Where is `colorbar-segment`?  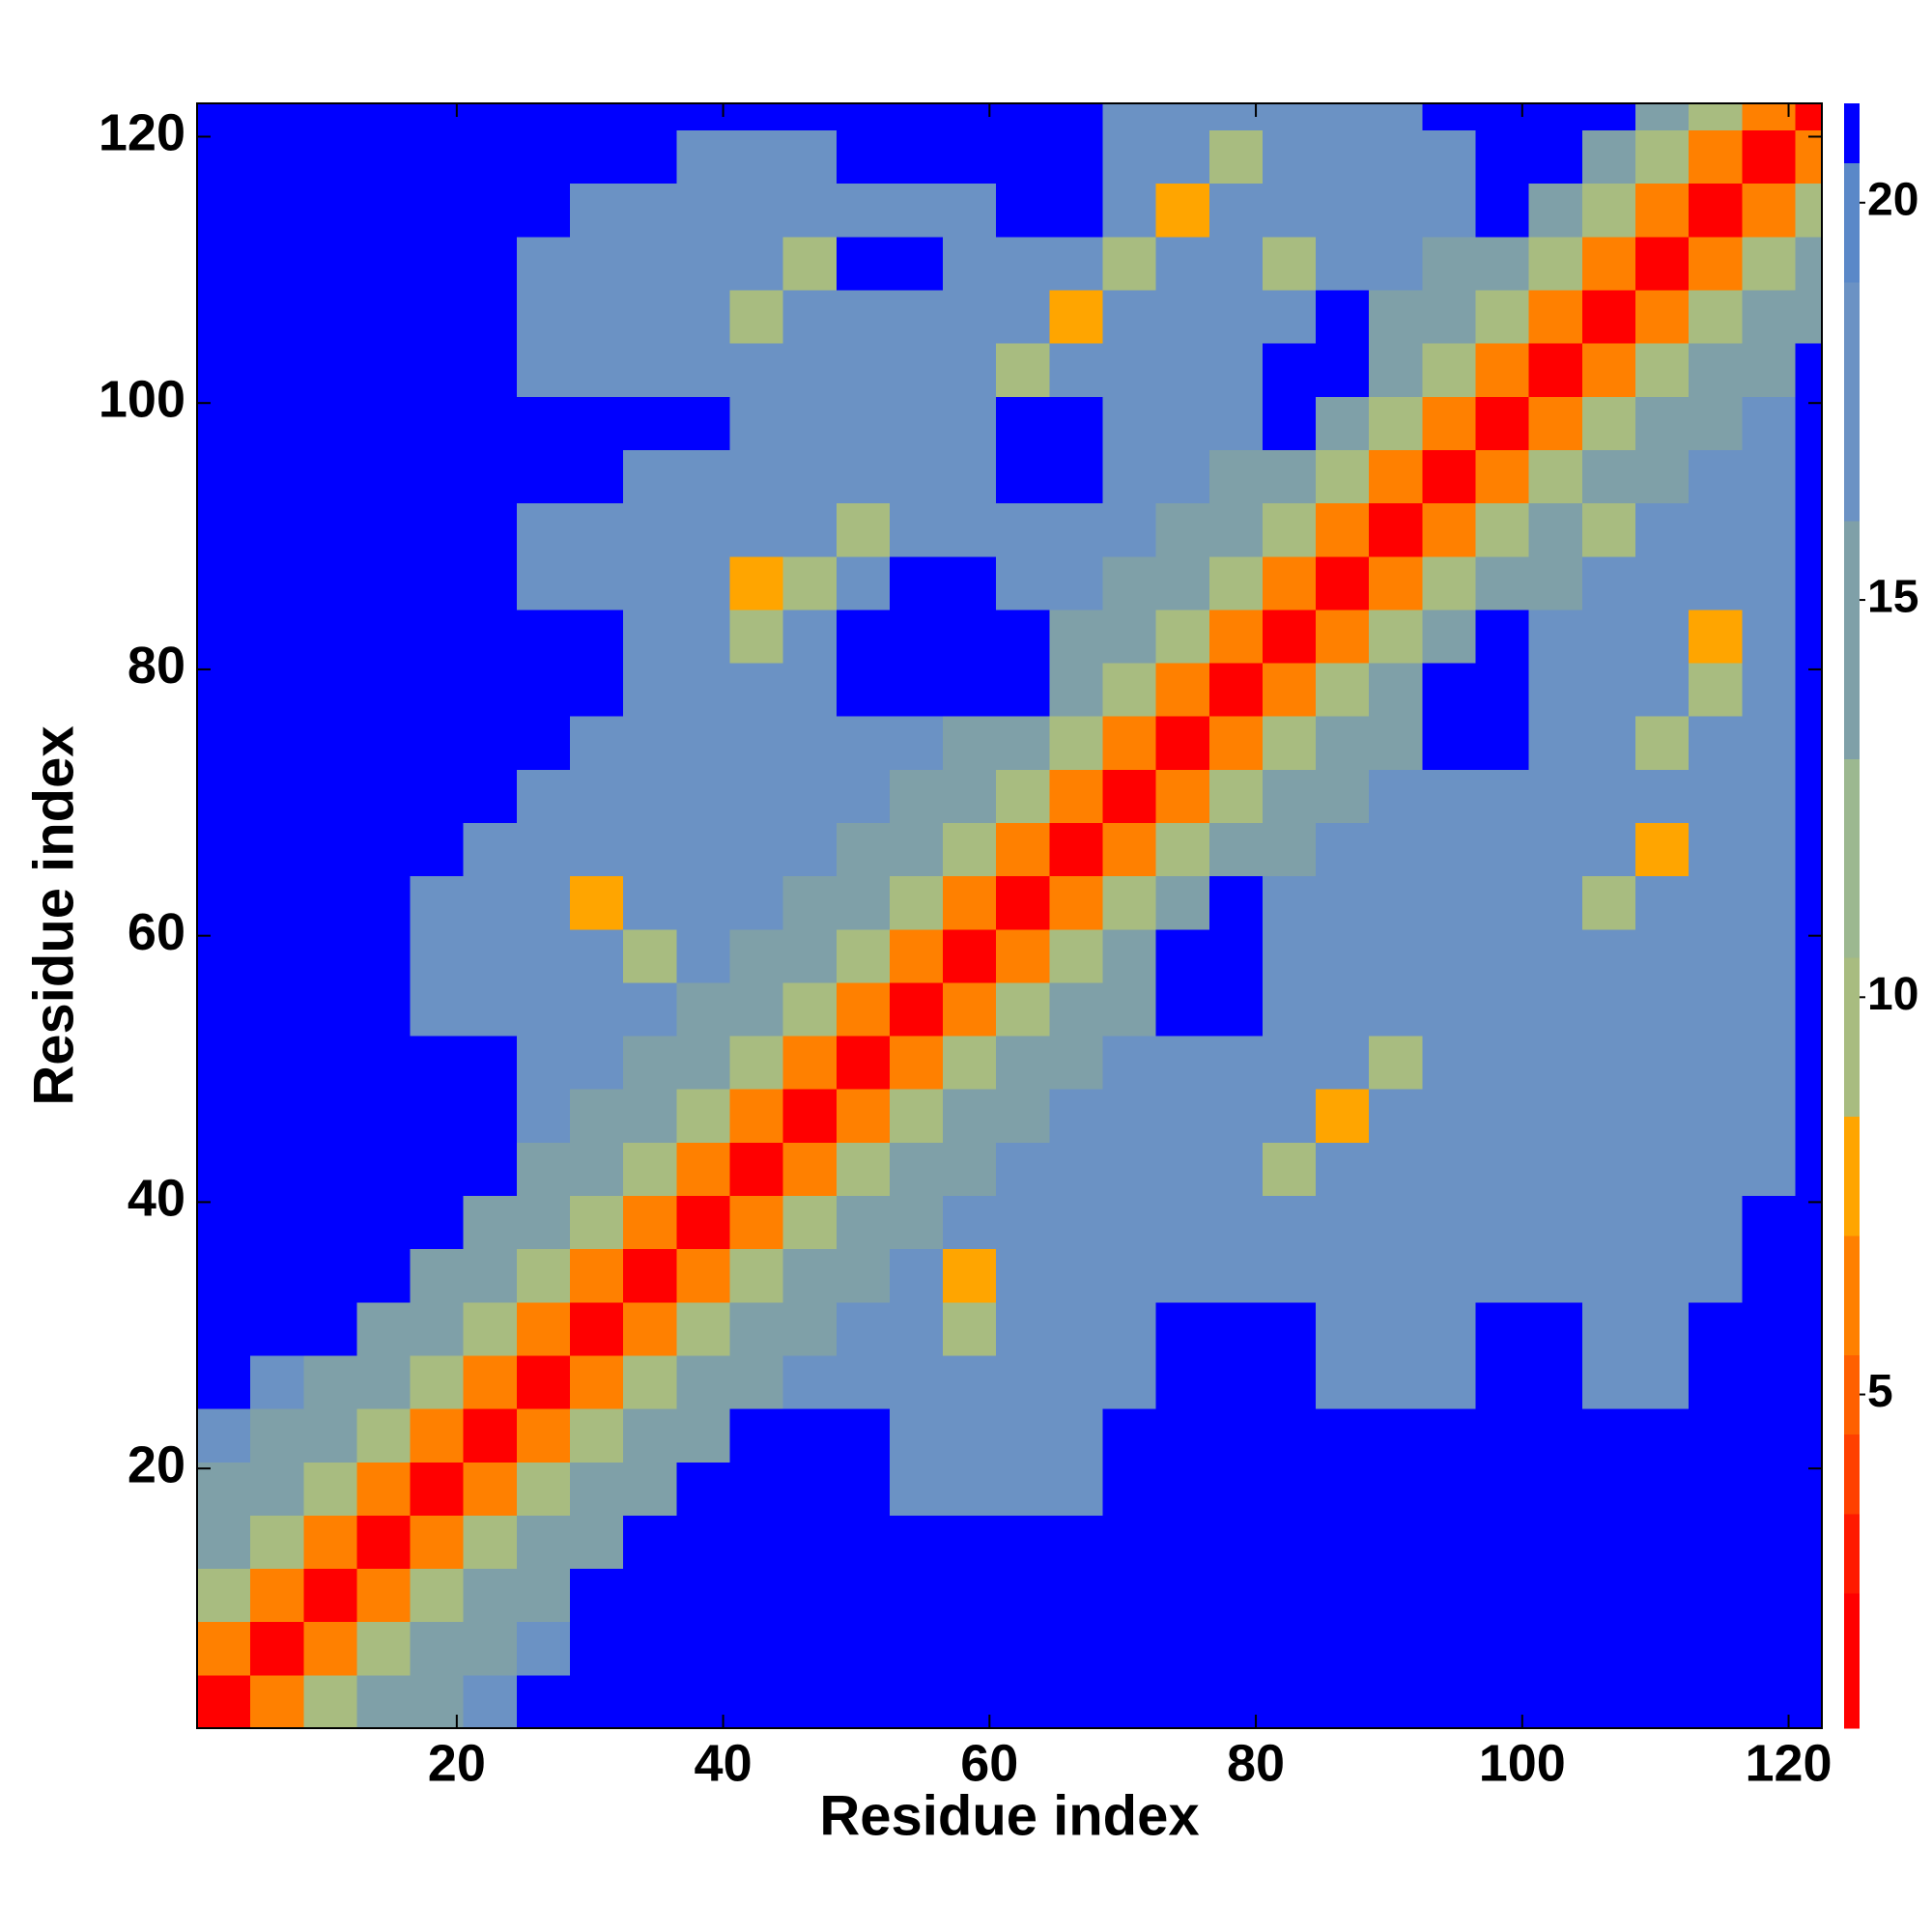 colorbar-segment is located at coordinates (1852, 402).